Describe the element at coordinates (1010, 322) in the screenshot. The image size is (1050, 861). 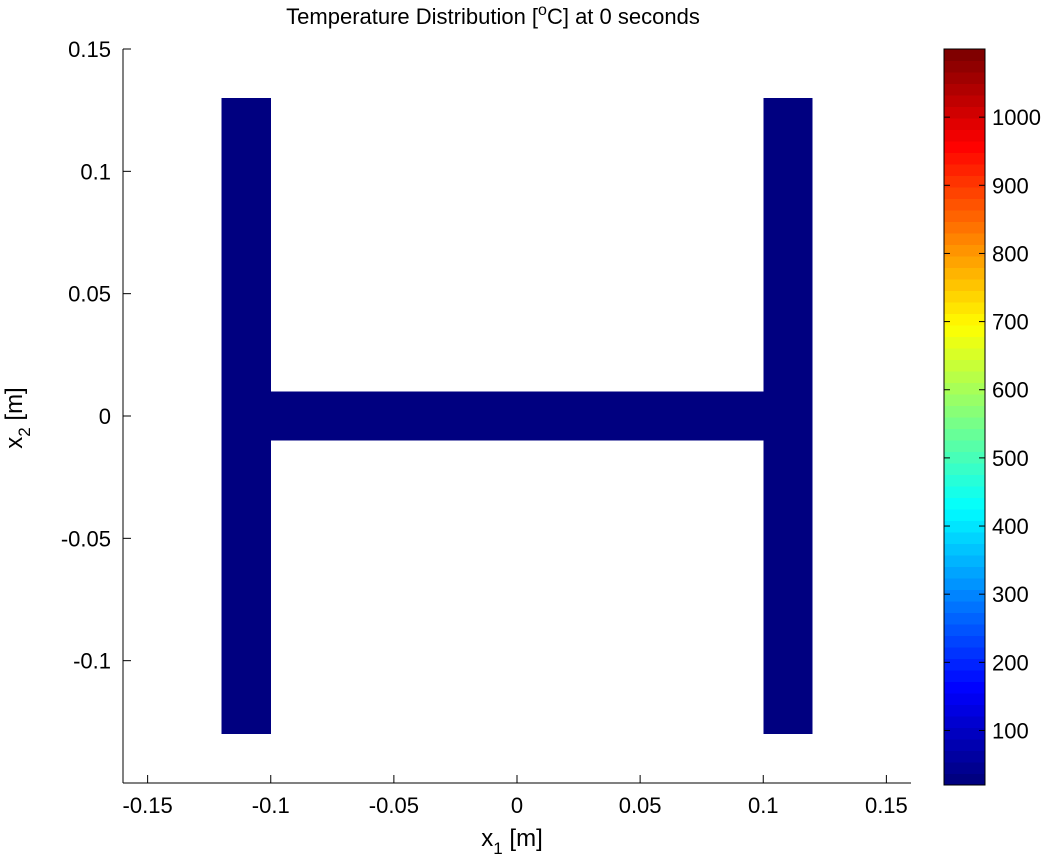
I see `colorbar-tick-label: 700` at that location.